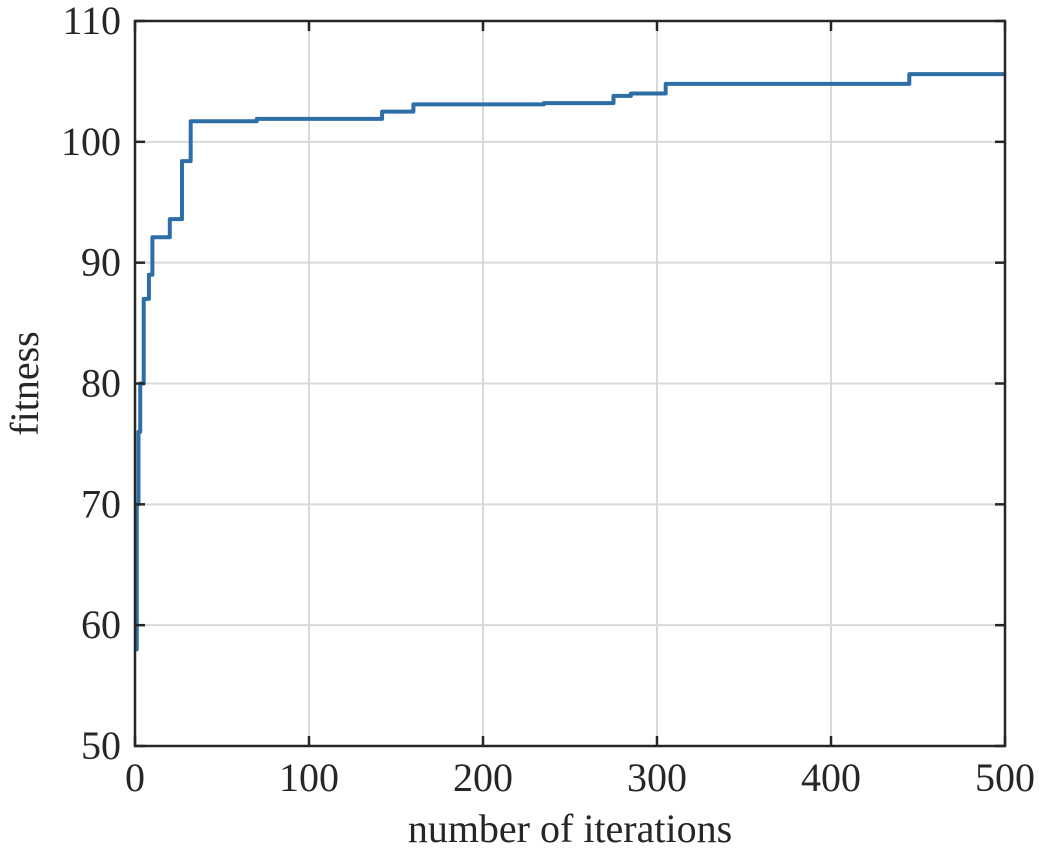 This screenshot has height=857, width=1039. I want to click on y-tick-label: 100, so click(91, 141).